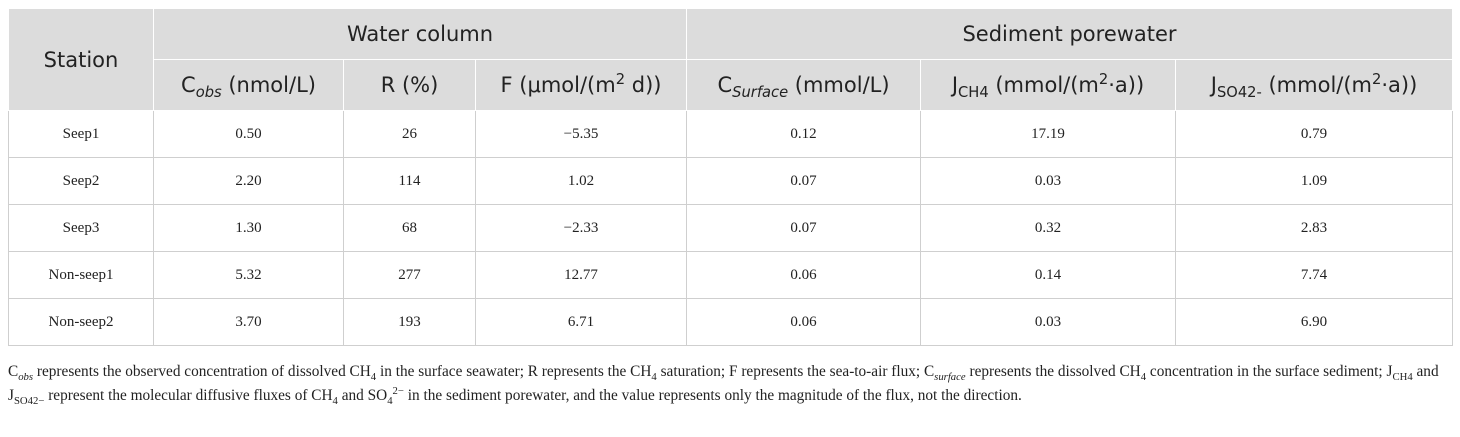 The height and width of the screenshot is (437, 1460). I want to click on text-part: and J, so click(723, 383).